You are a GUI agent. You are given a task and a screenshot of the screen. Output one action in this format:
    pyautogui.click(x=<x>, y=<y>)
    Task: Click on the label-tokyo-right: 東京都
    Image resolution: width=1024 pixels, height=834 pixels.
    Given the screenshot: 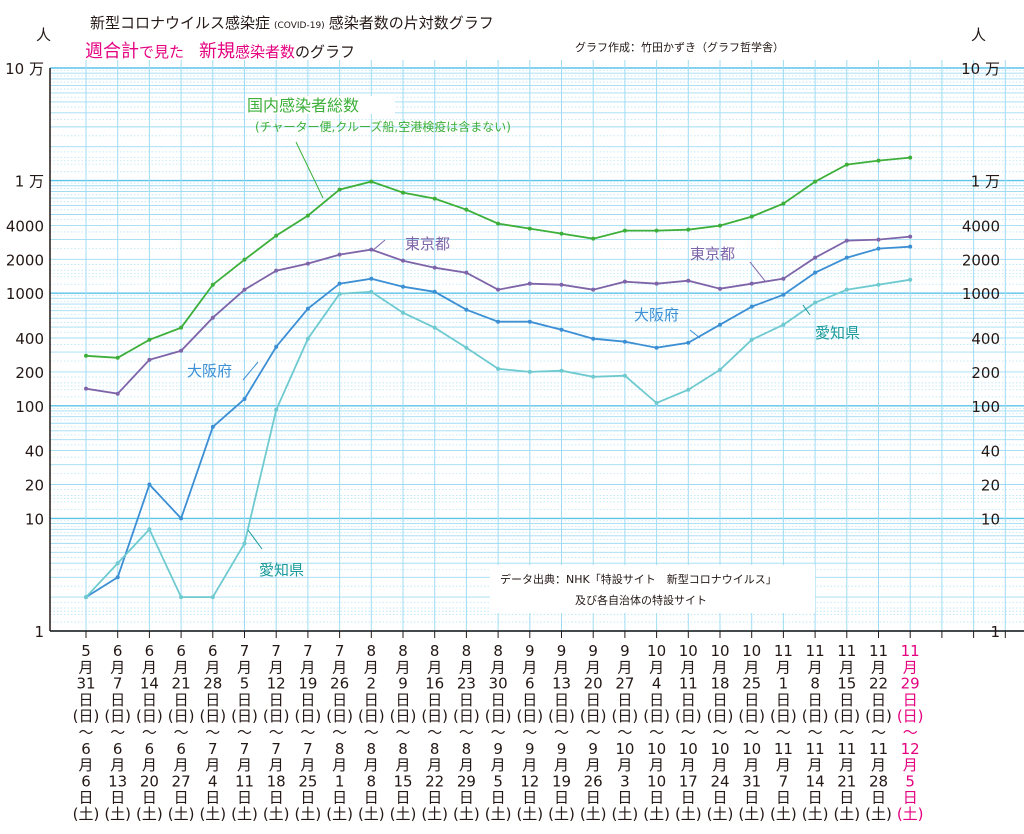 What is the action you would take?
    pyautogui.click(x=712, y=254)
    